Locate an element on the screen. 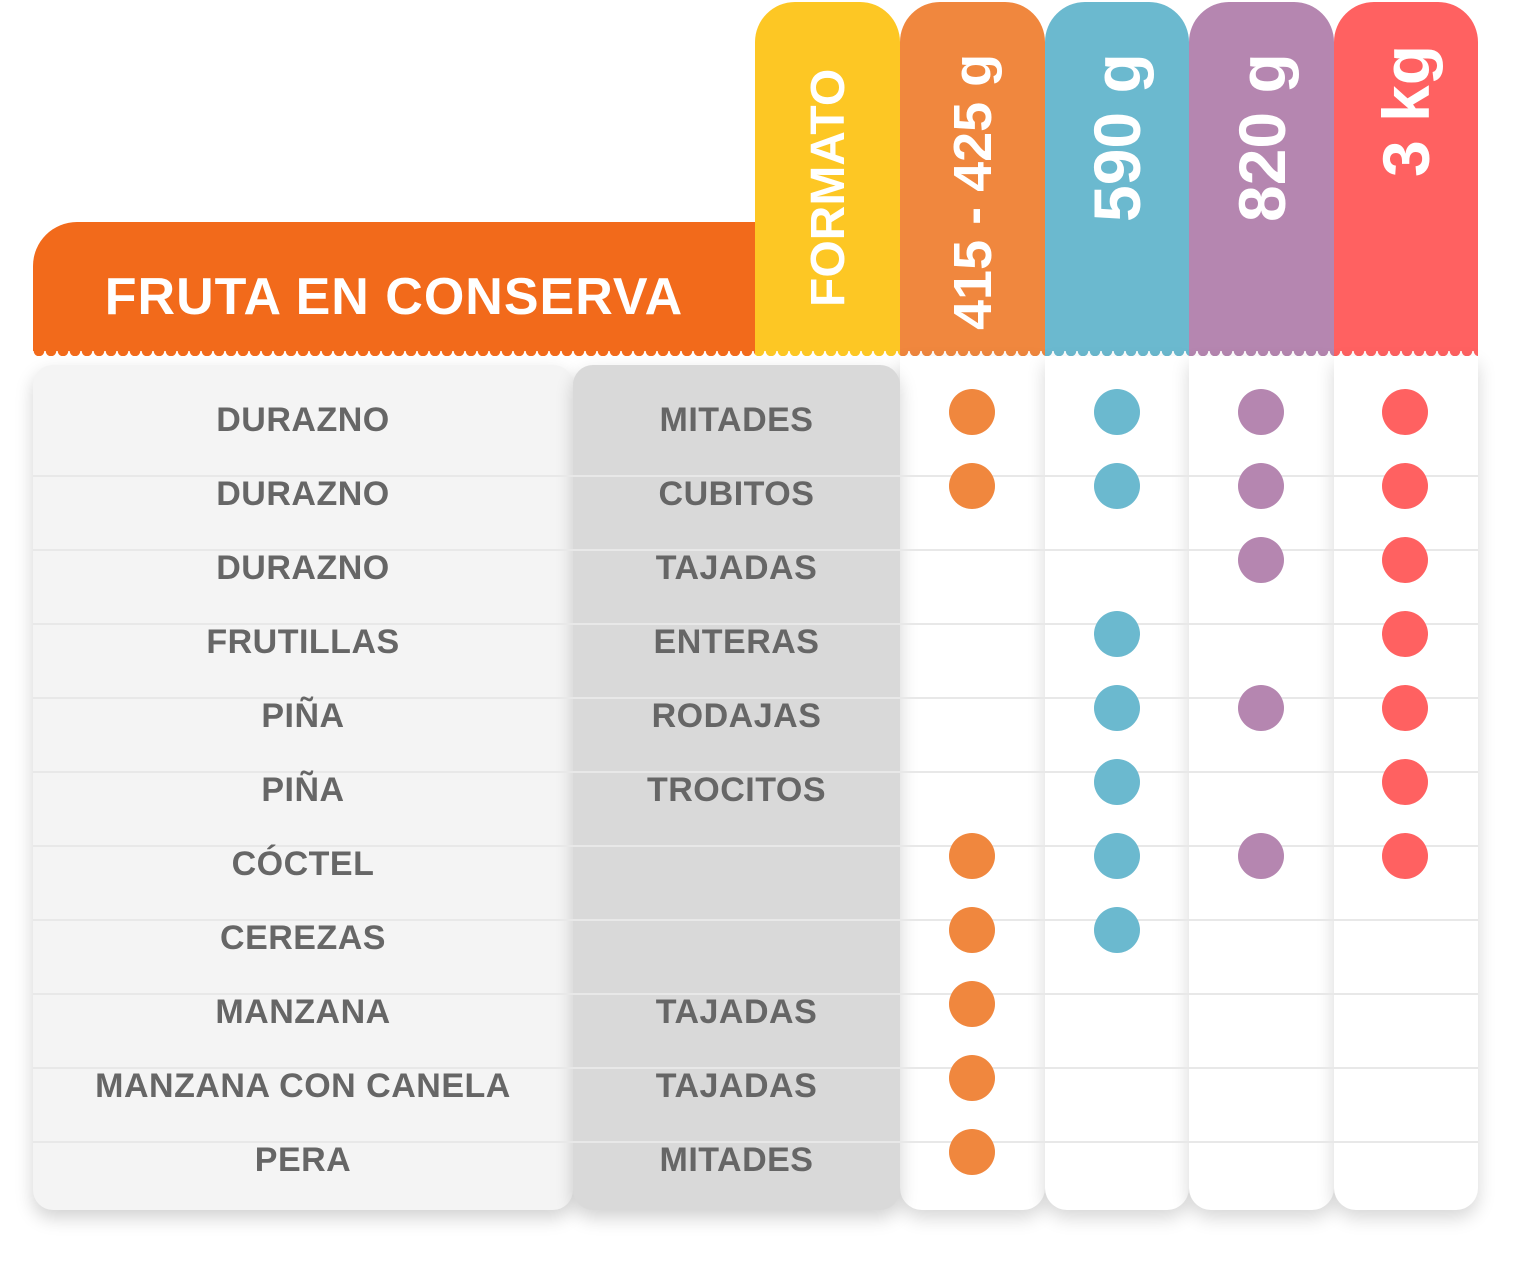 The image size is (1529, 1261). header-formato: FORMATO is located at coordinates (827, 179).